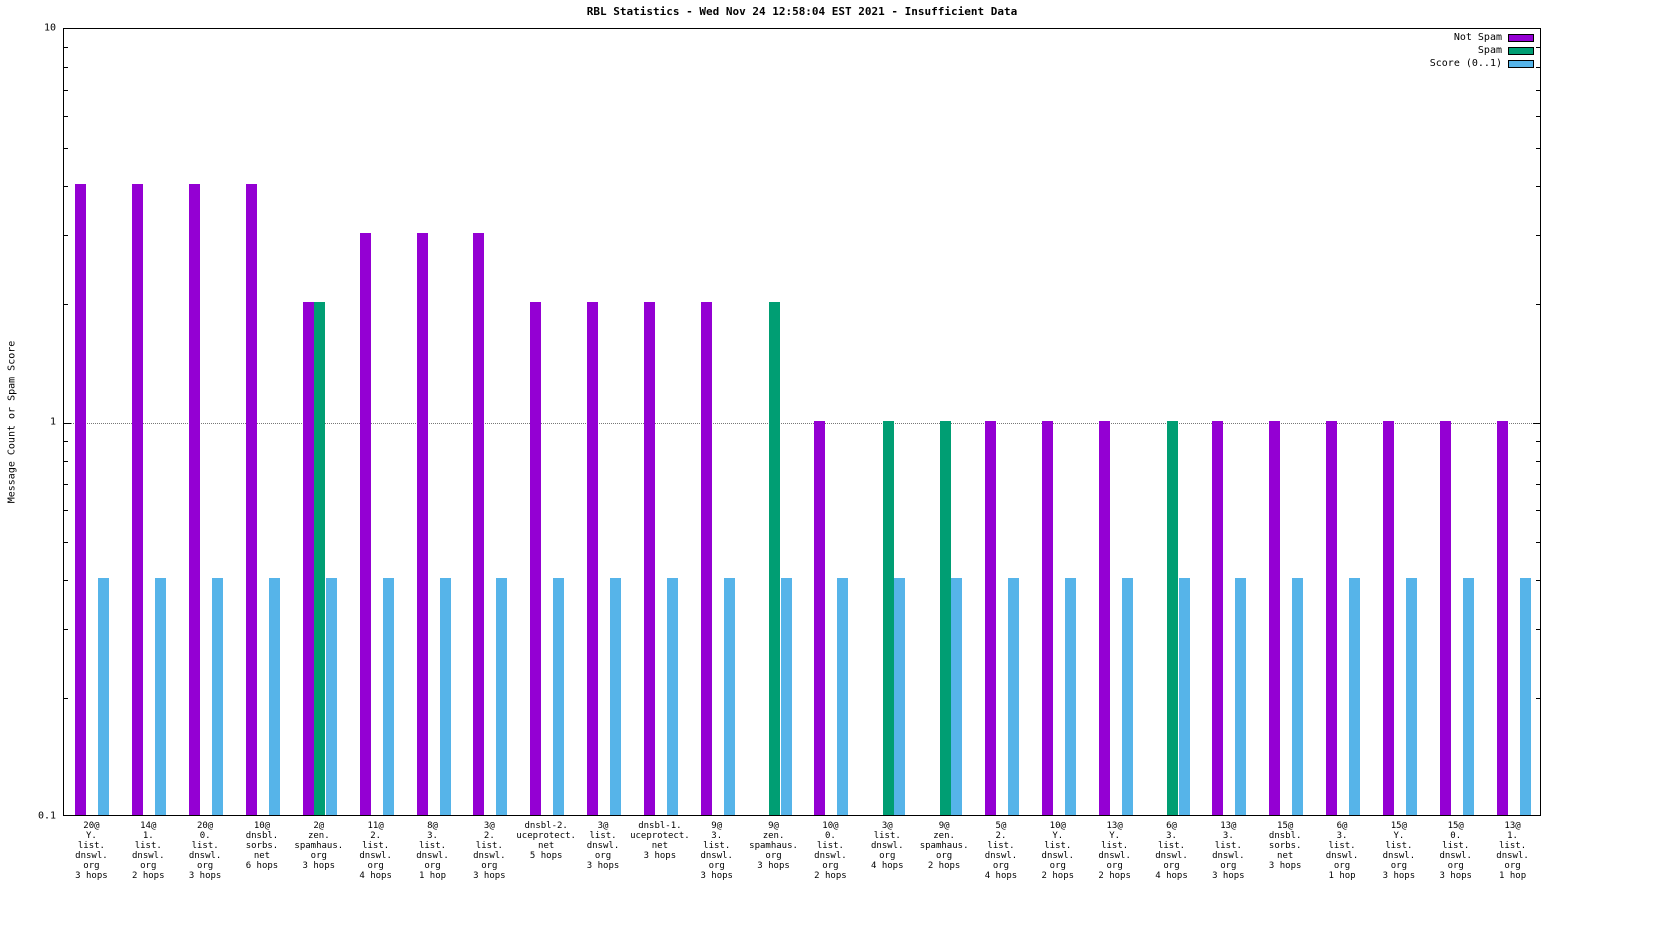 Image resolution: width=1664 pixels, height=936 pixels. What do you see at coordinates (1465, 63) in the screenshot?
I see `legend-label-score: Score (0..1)` at bounding box center [1465, 63].